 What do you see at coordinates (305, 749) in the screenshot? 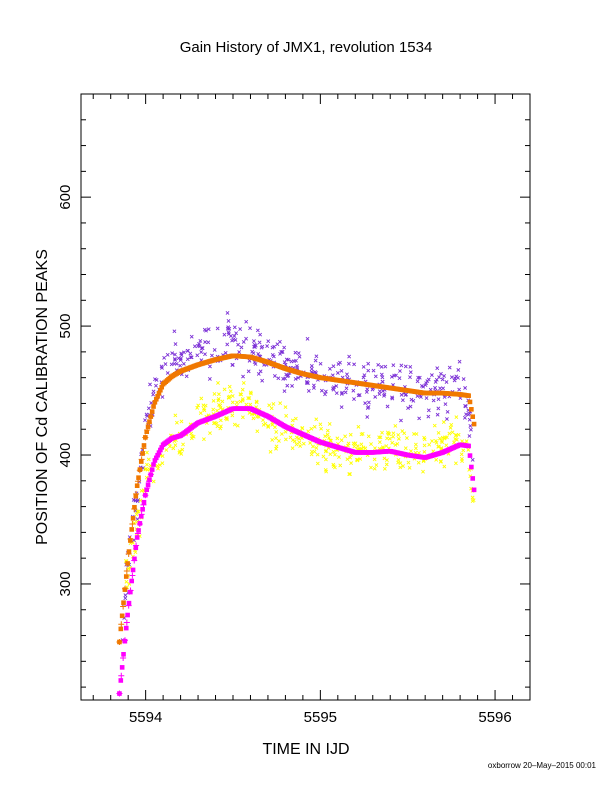
I see `x-axis-label: TIME IN IJD` at bounding box center [305, 749].